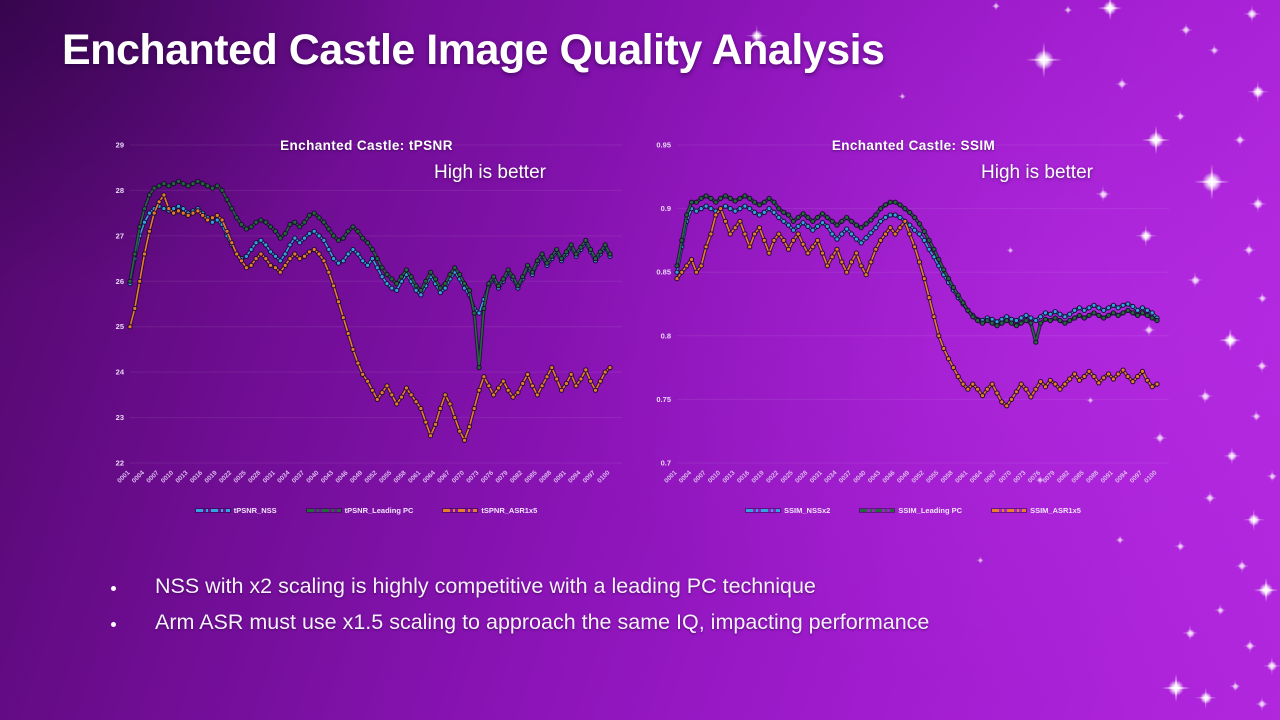 Image resolution: width=1280 pixels, height=720 pixels. What do you see at coordinates (560, 476) in the screenshot?
I see `x-tick-label: 0091` at bounding box center [560, 476].